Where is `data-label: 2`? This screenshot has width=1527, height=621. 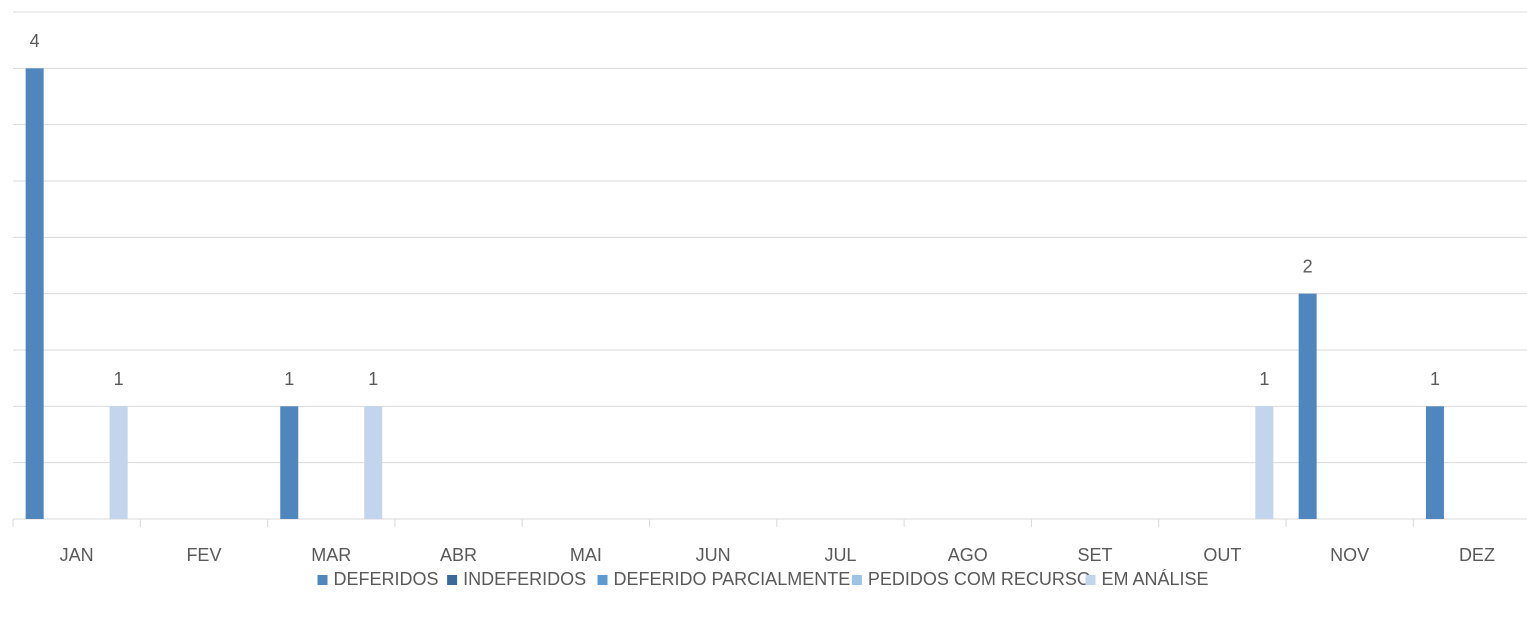 data-label: 2 is located at coordinates (1308, 266).